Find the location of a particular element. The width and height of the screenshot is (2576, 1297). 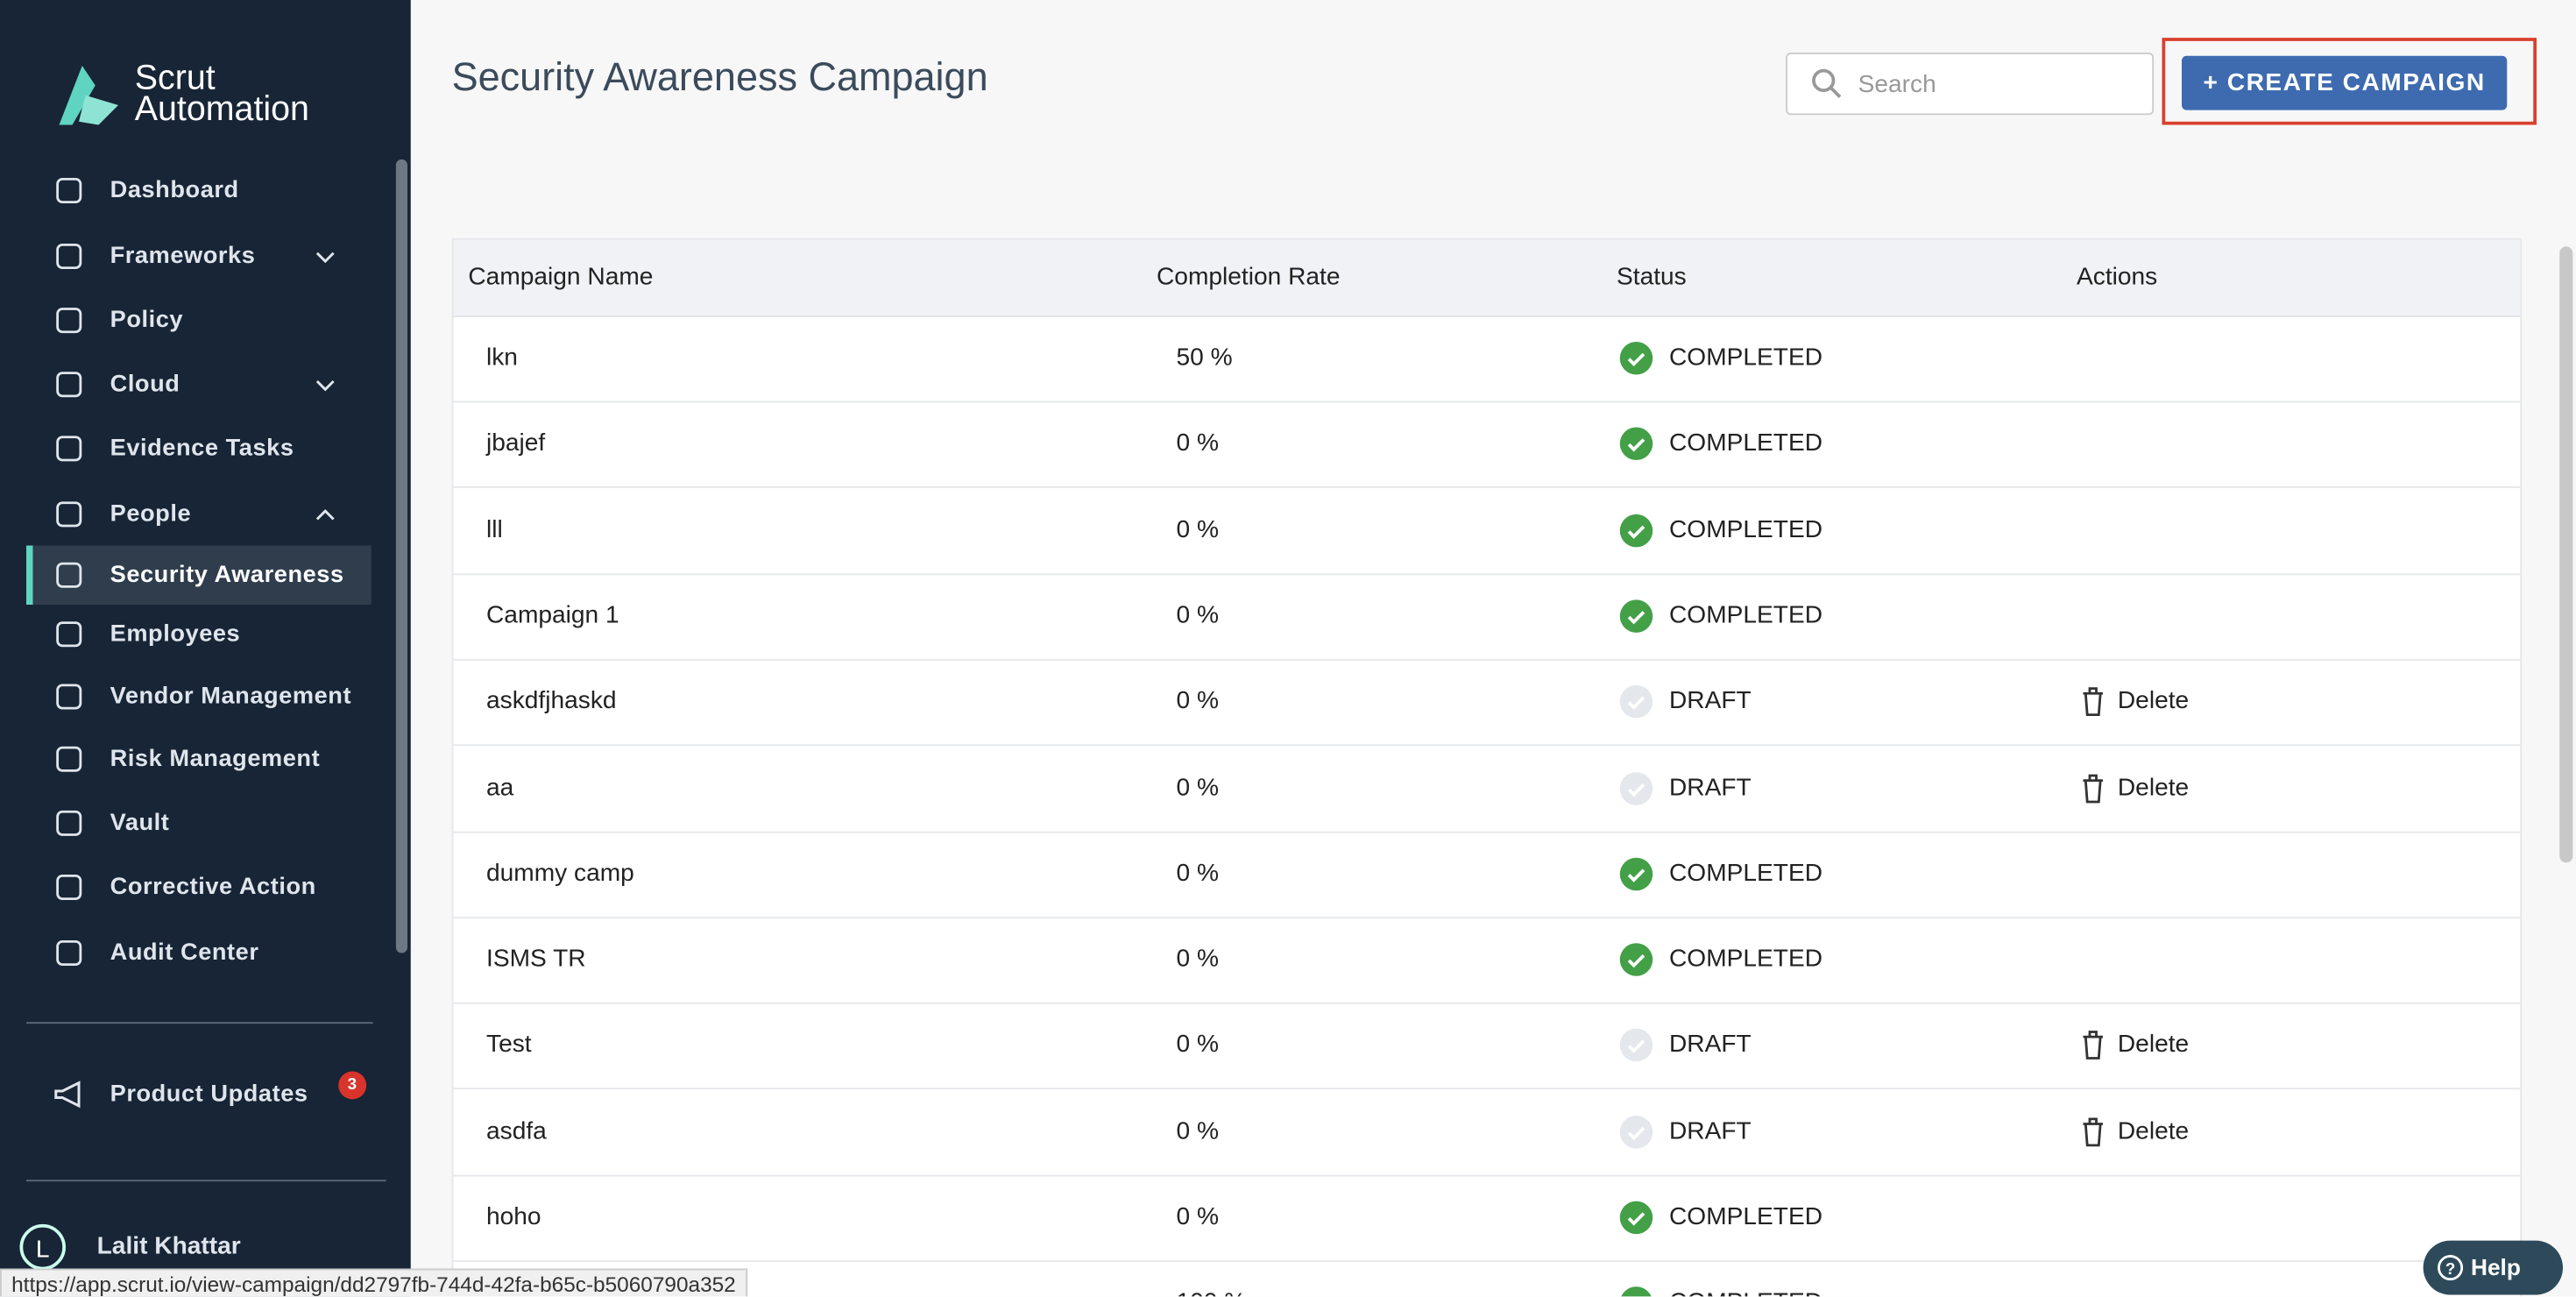

campaign-name: aa is located at coordinates (500, 787).